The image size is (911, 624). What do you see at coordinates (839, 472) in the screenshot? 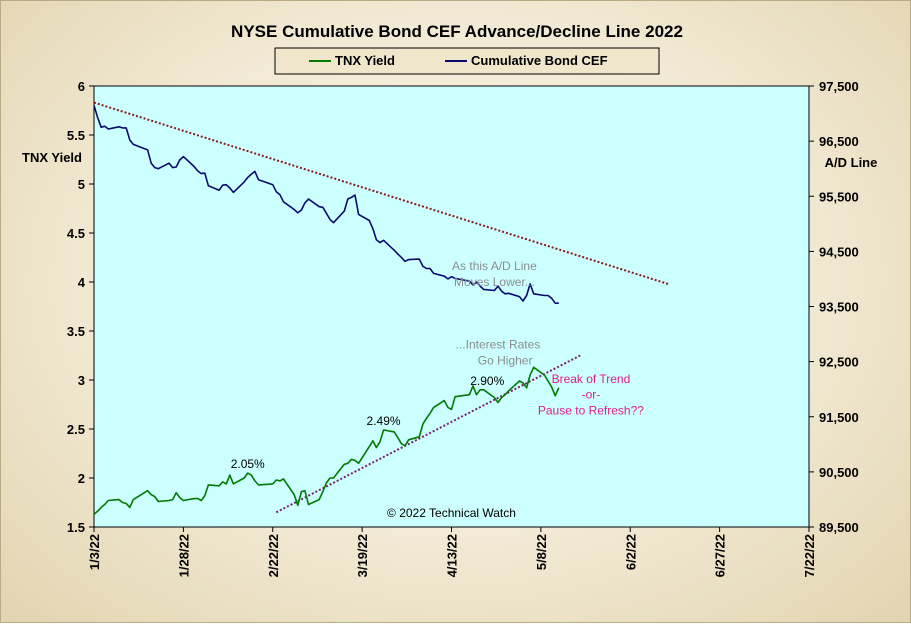
I see `y-right-tick-label: 90,500` at bounding box center [839, 472].